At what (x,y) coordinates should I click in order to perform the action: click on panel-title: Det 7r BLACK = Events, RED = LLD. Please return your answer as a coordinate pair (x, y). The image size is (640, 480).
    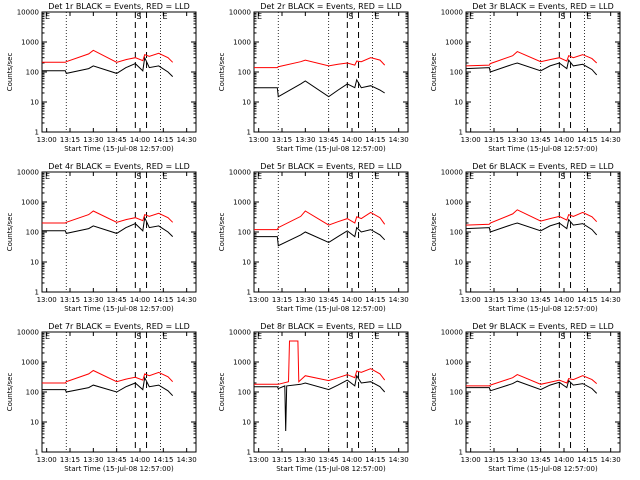
    Looking at the image, I should click on (119, 326).